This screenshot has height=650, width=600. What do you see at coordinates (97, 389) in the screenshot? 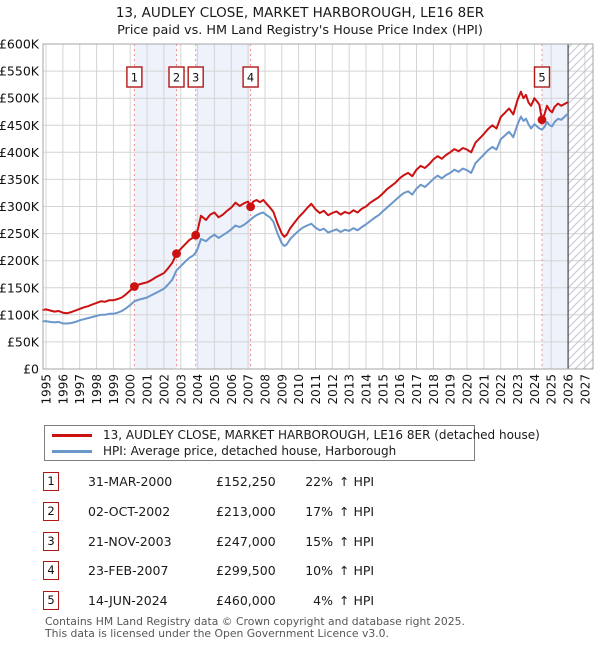
I see `svg-text: 1998` at bounding box center [97, 389].